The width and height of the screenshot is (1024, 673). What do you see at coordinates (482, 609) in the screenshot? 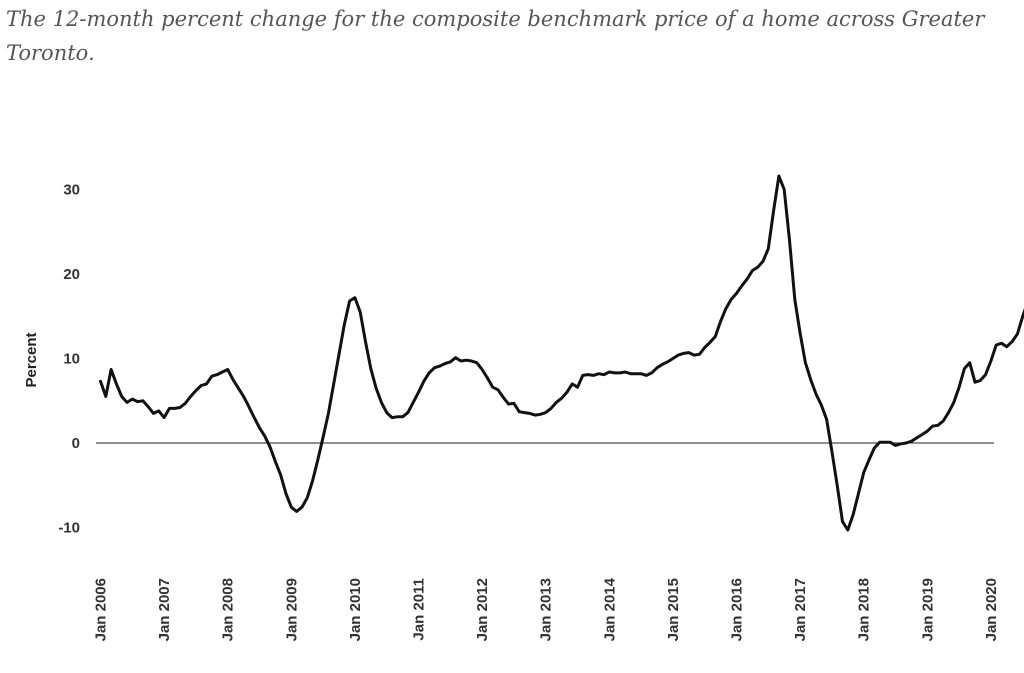
I see `x-tick-label: Jan 2012` at bounding box center [482, 609].